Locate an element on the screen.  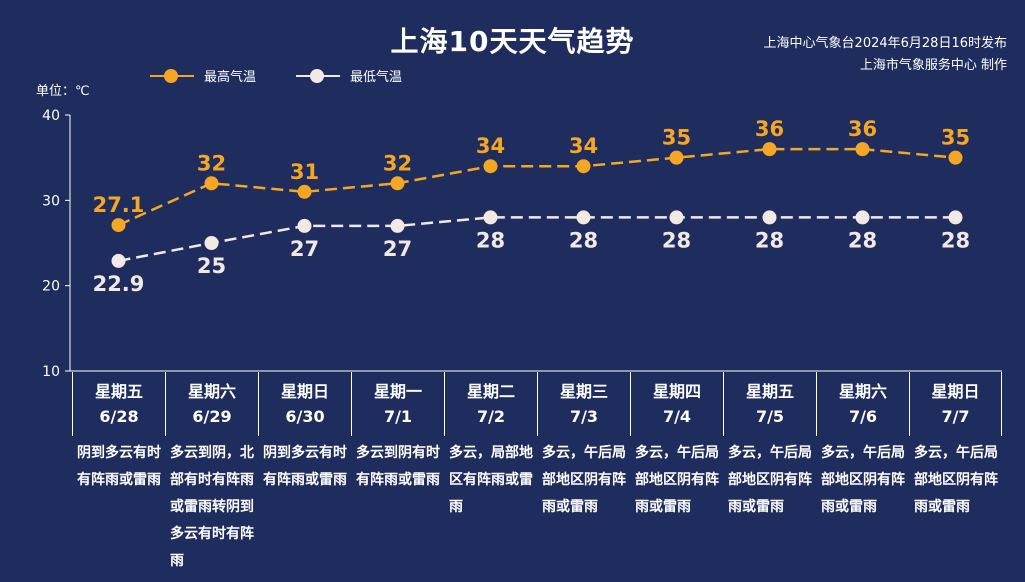
weekday-label: 星期一 is located at coordinates (397, 391).